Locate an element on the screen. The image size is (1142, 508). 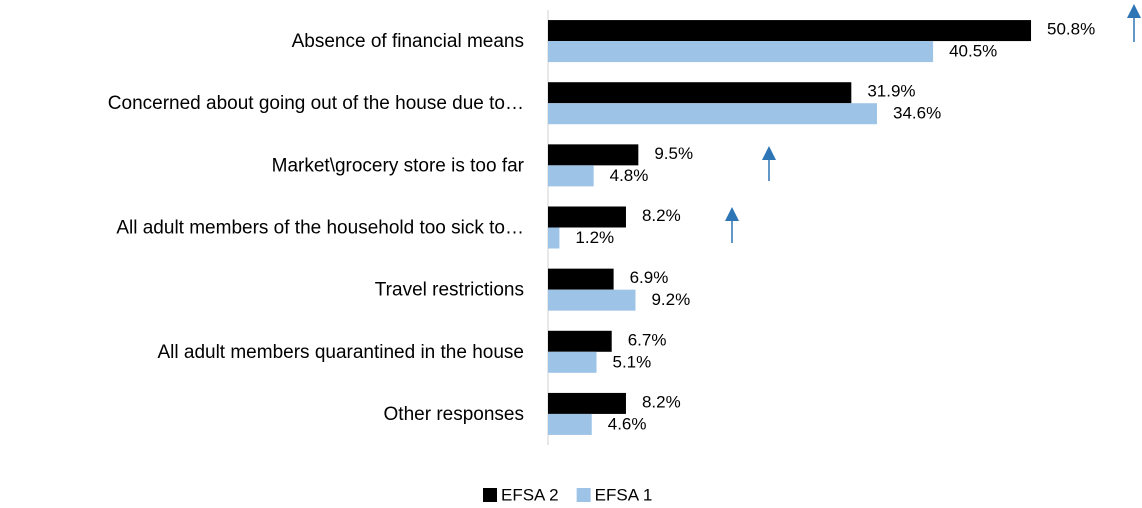
y-tick-label: Market\grocery store is too far is located at coordinates (398, 165).